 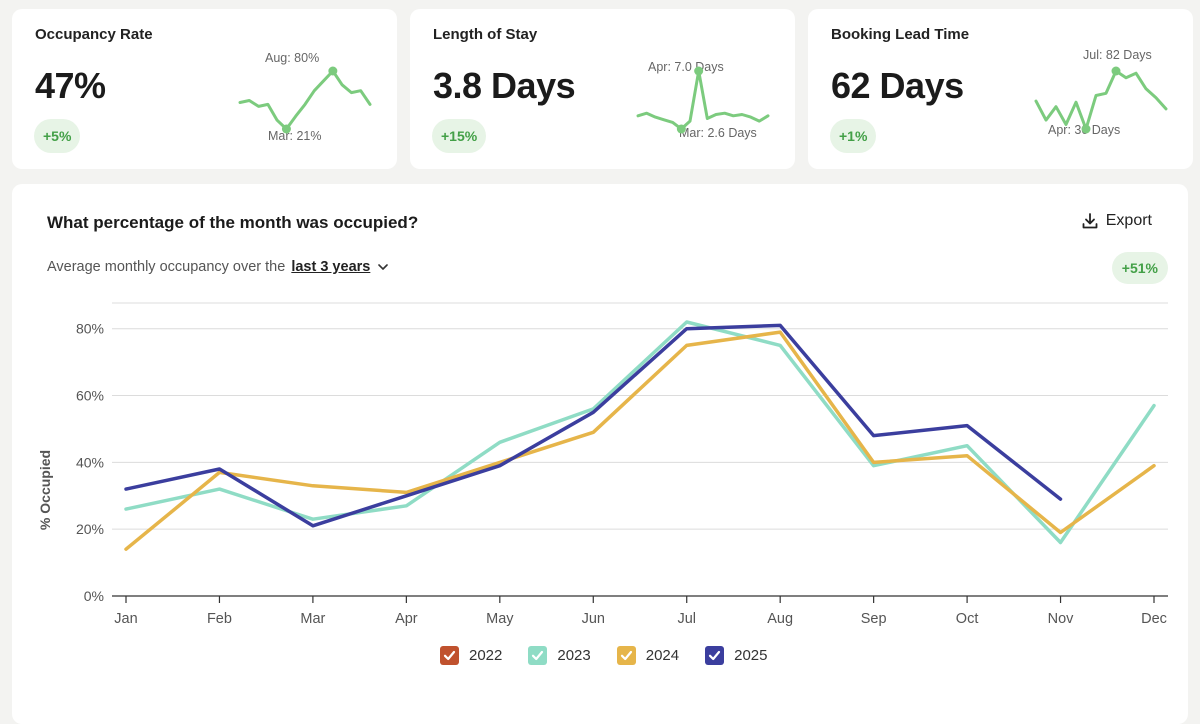 What do you see at coordinates (1139, 268) in the screenshot?
I see `change-badge: +51%` at bounding box center [1139, 268].